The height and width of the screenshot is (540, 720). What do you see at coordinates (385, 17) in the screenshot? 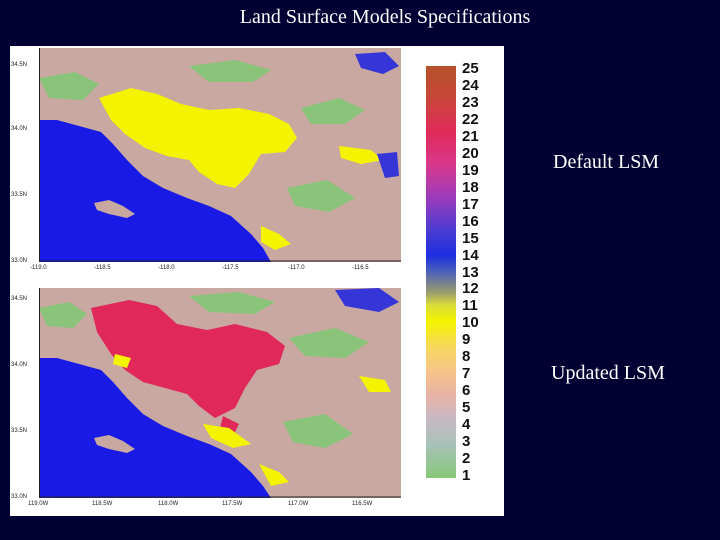
I see `slide-title: Land Surface Models Specifications` at bounding box center [385, 17].